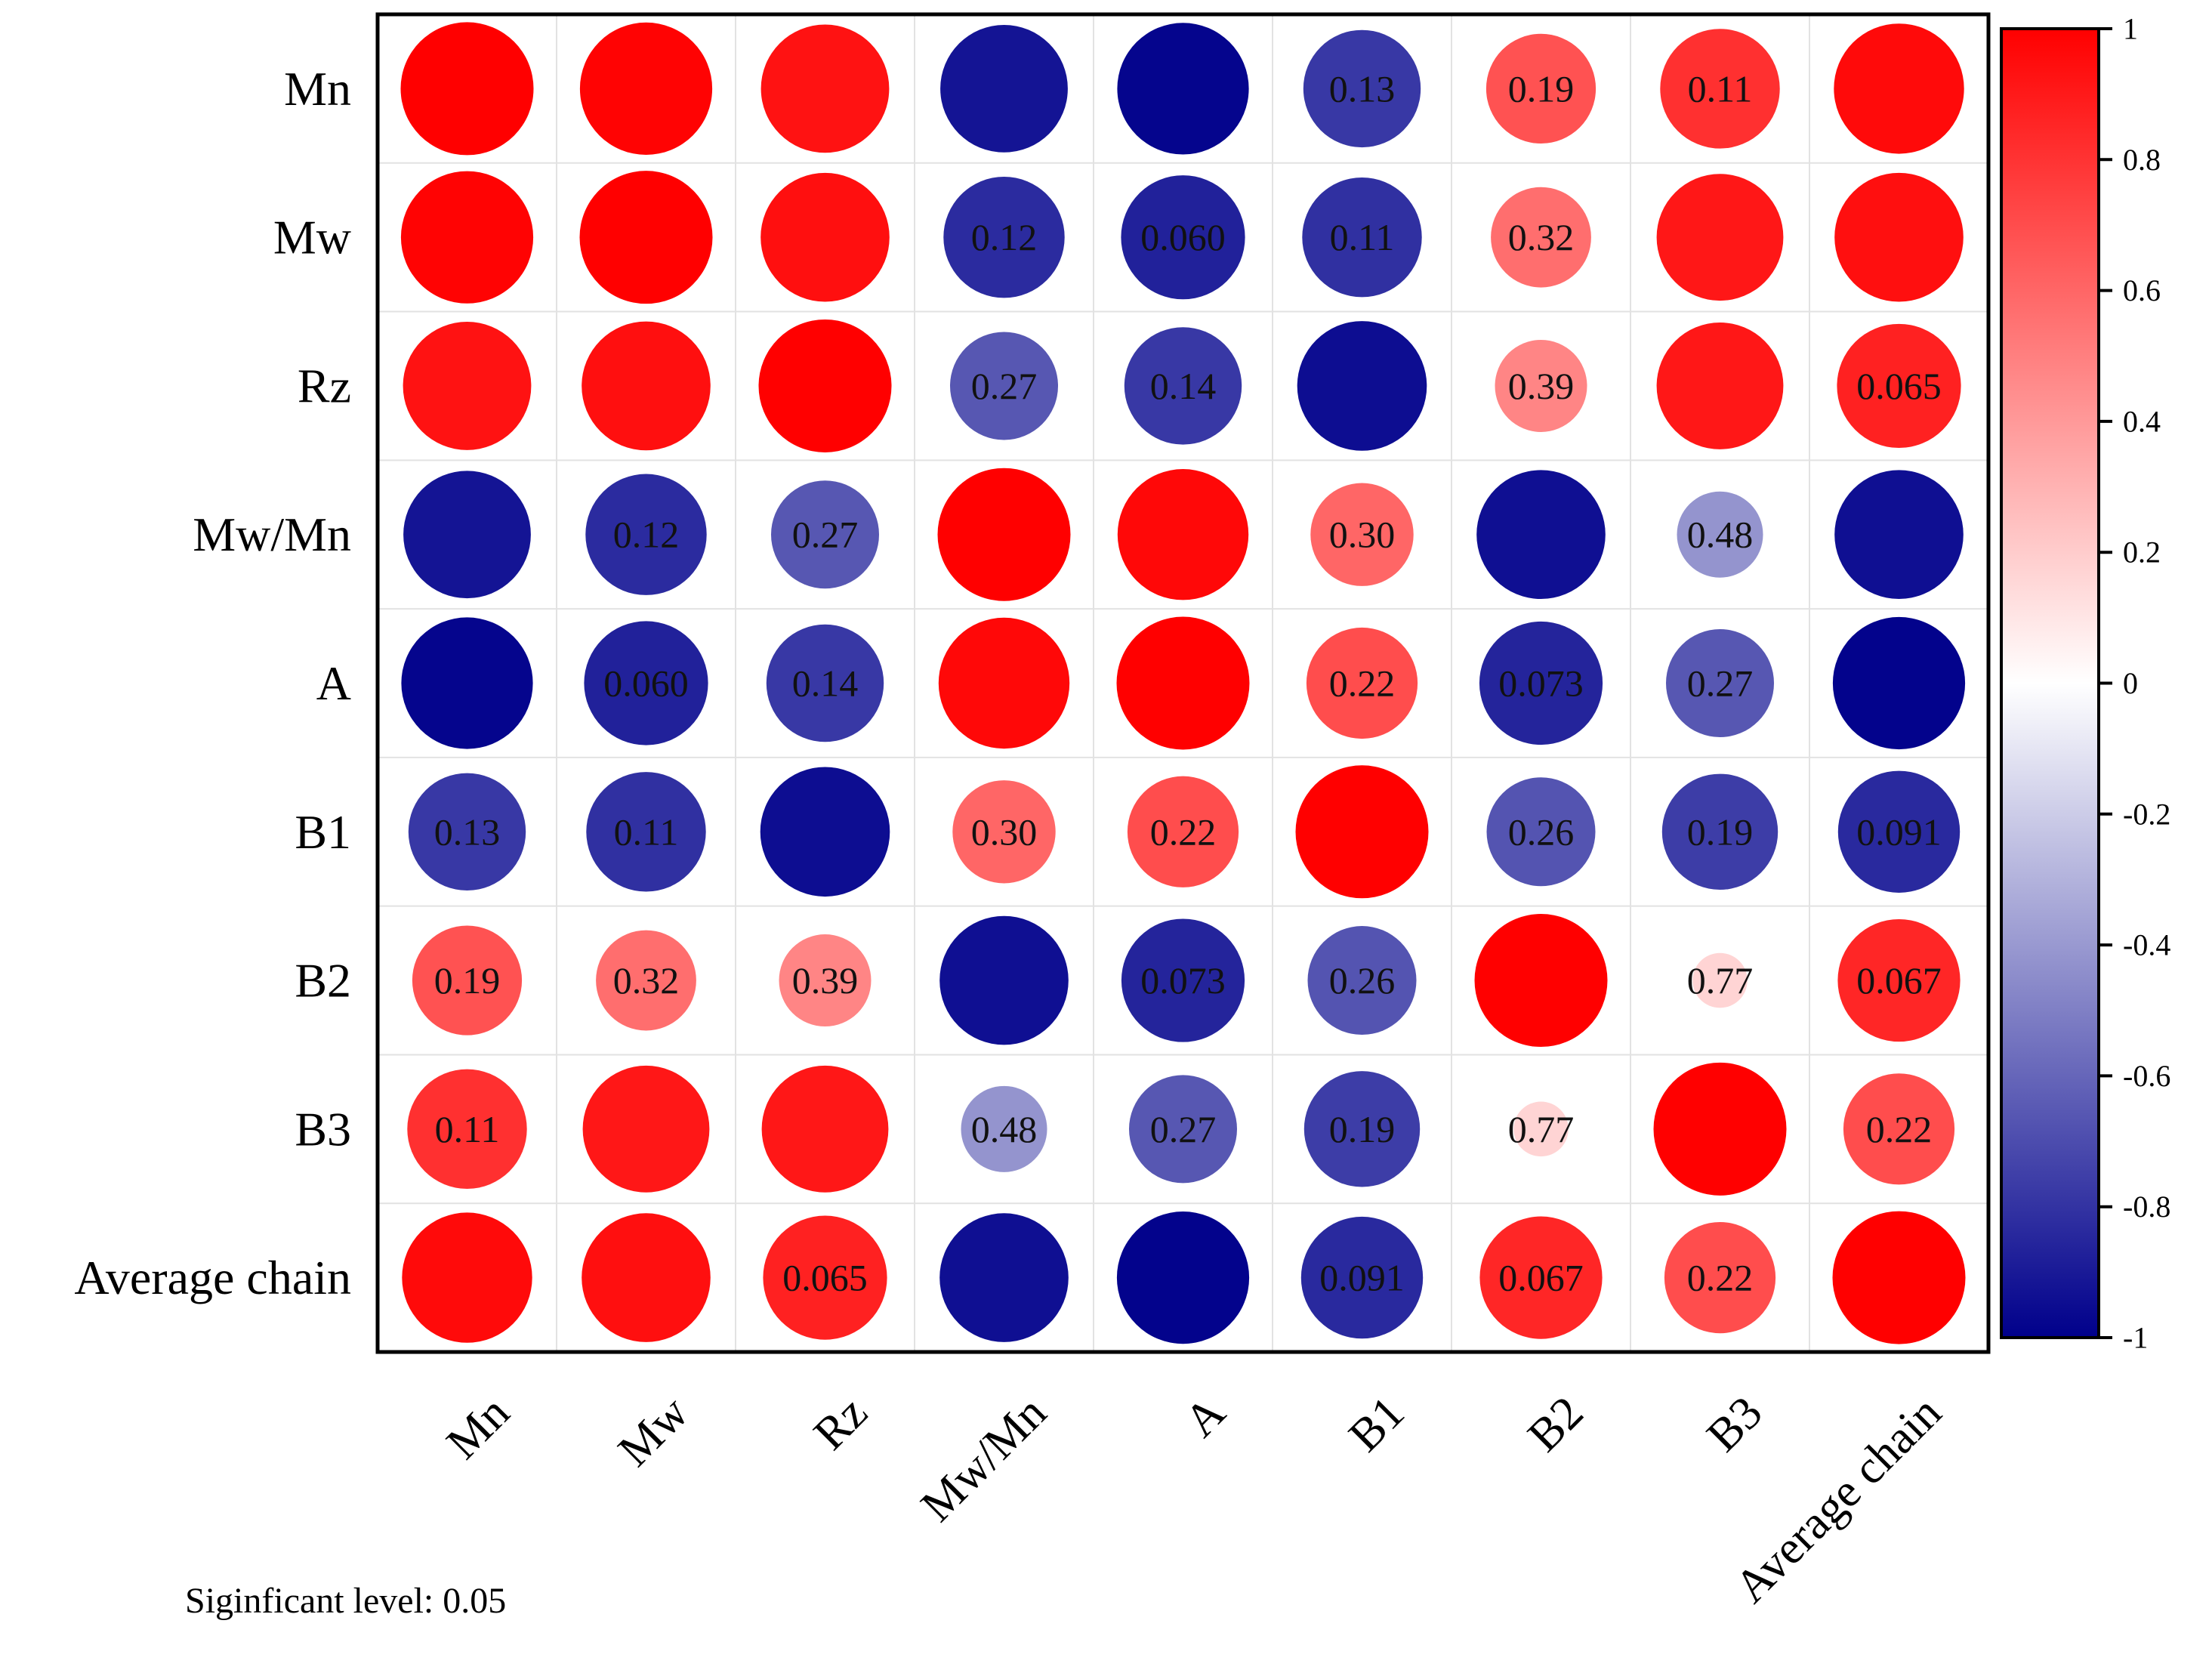 The image size is (2212, 1676). What do you see at coordinates (212, 683) in the screenshot?
I see `row-labels: Mn Mw Rz Mw/Mn A B1 B2 B3 Average chain` at bounding box center [212, 683].